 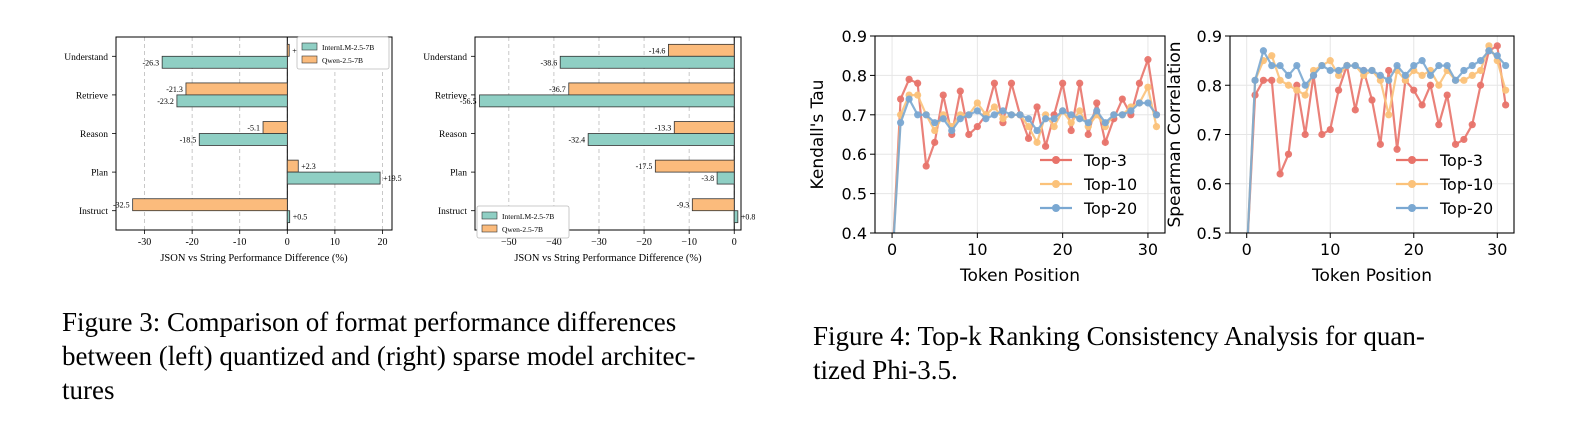 What do you see at coordinates (1461, 160) in the screenshot?
I see `legend-label: Top-3` at bounding box center [1461, 160].